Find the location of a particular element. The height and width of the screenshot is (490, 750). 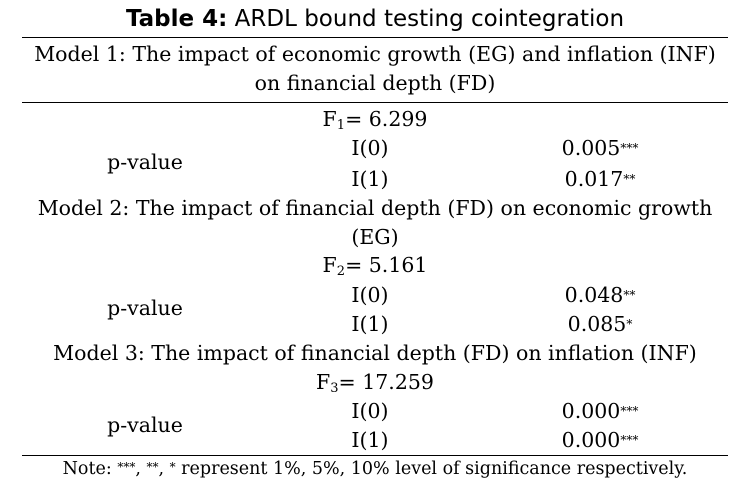

f-value: = 6.299 is located at coordinates (386, 119).